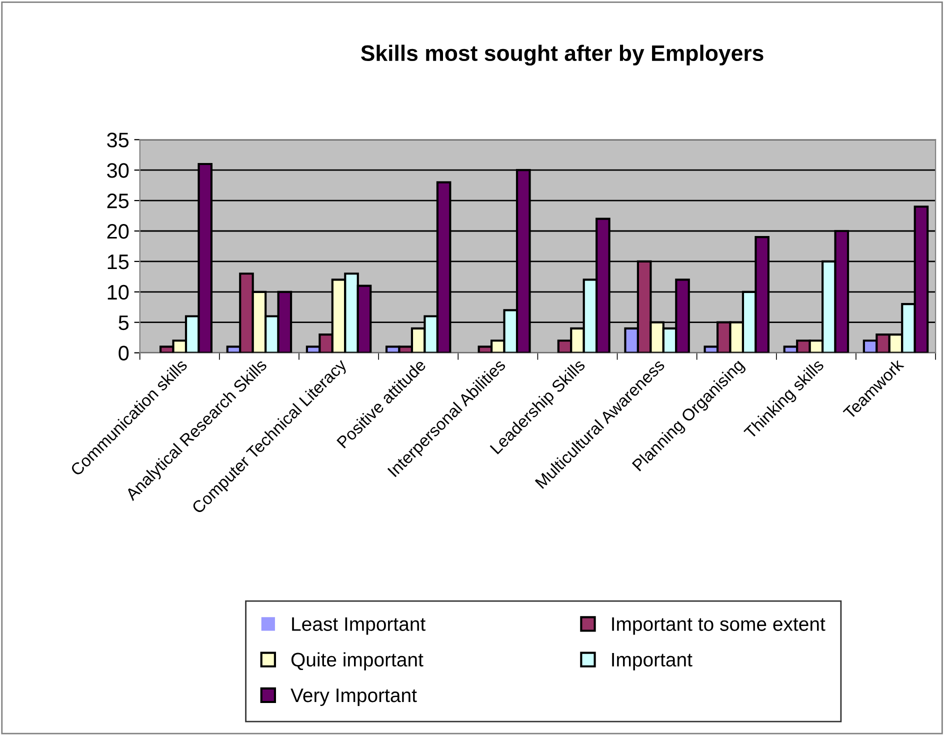 Image resolution: width=945 pixels, height=735 pixels. I want to click on legend-label: Important to some extent, so click(719, 626).